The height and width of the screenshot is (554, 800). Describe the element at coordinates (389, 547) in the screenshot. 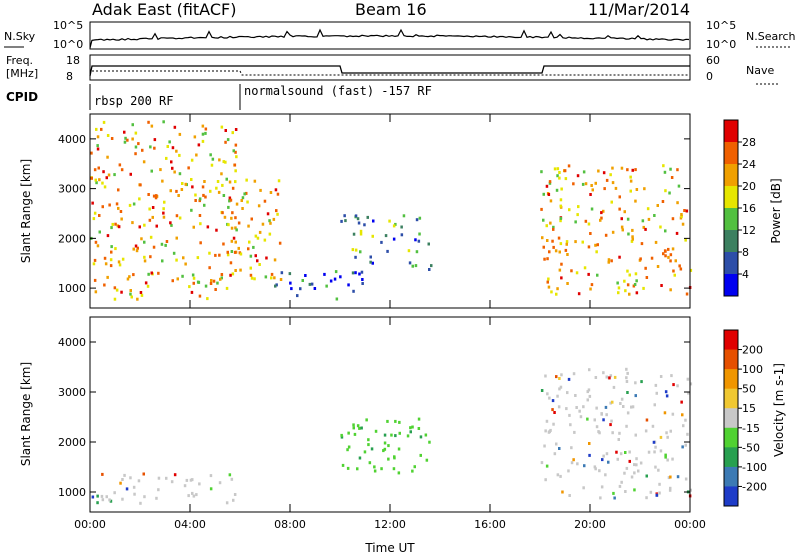

I see `x-axis-label: Time UT` at that location.